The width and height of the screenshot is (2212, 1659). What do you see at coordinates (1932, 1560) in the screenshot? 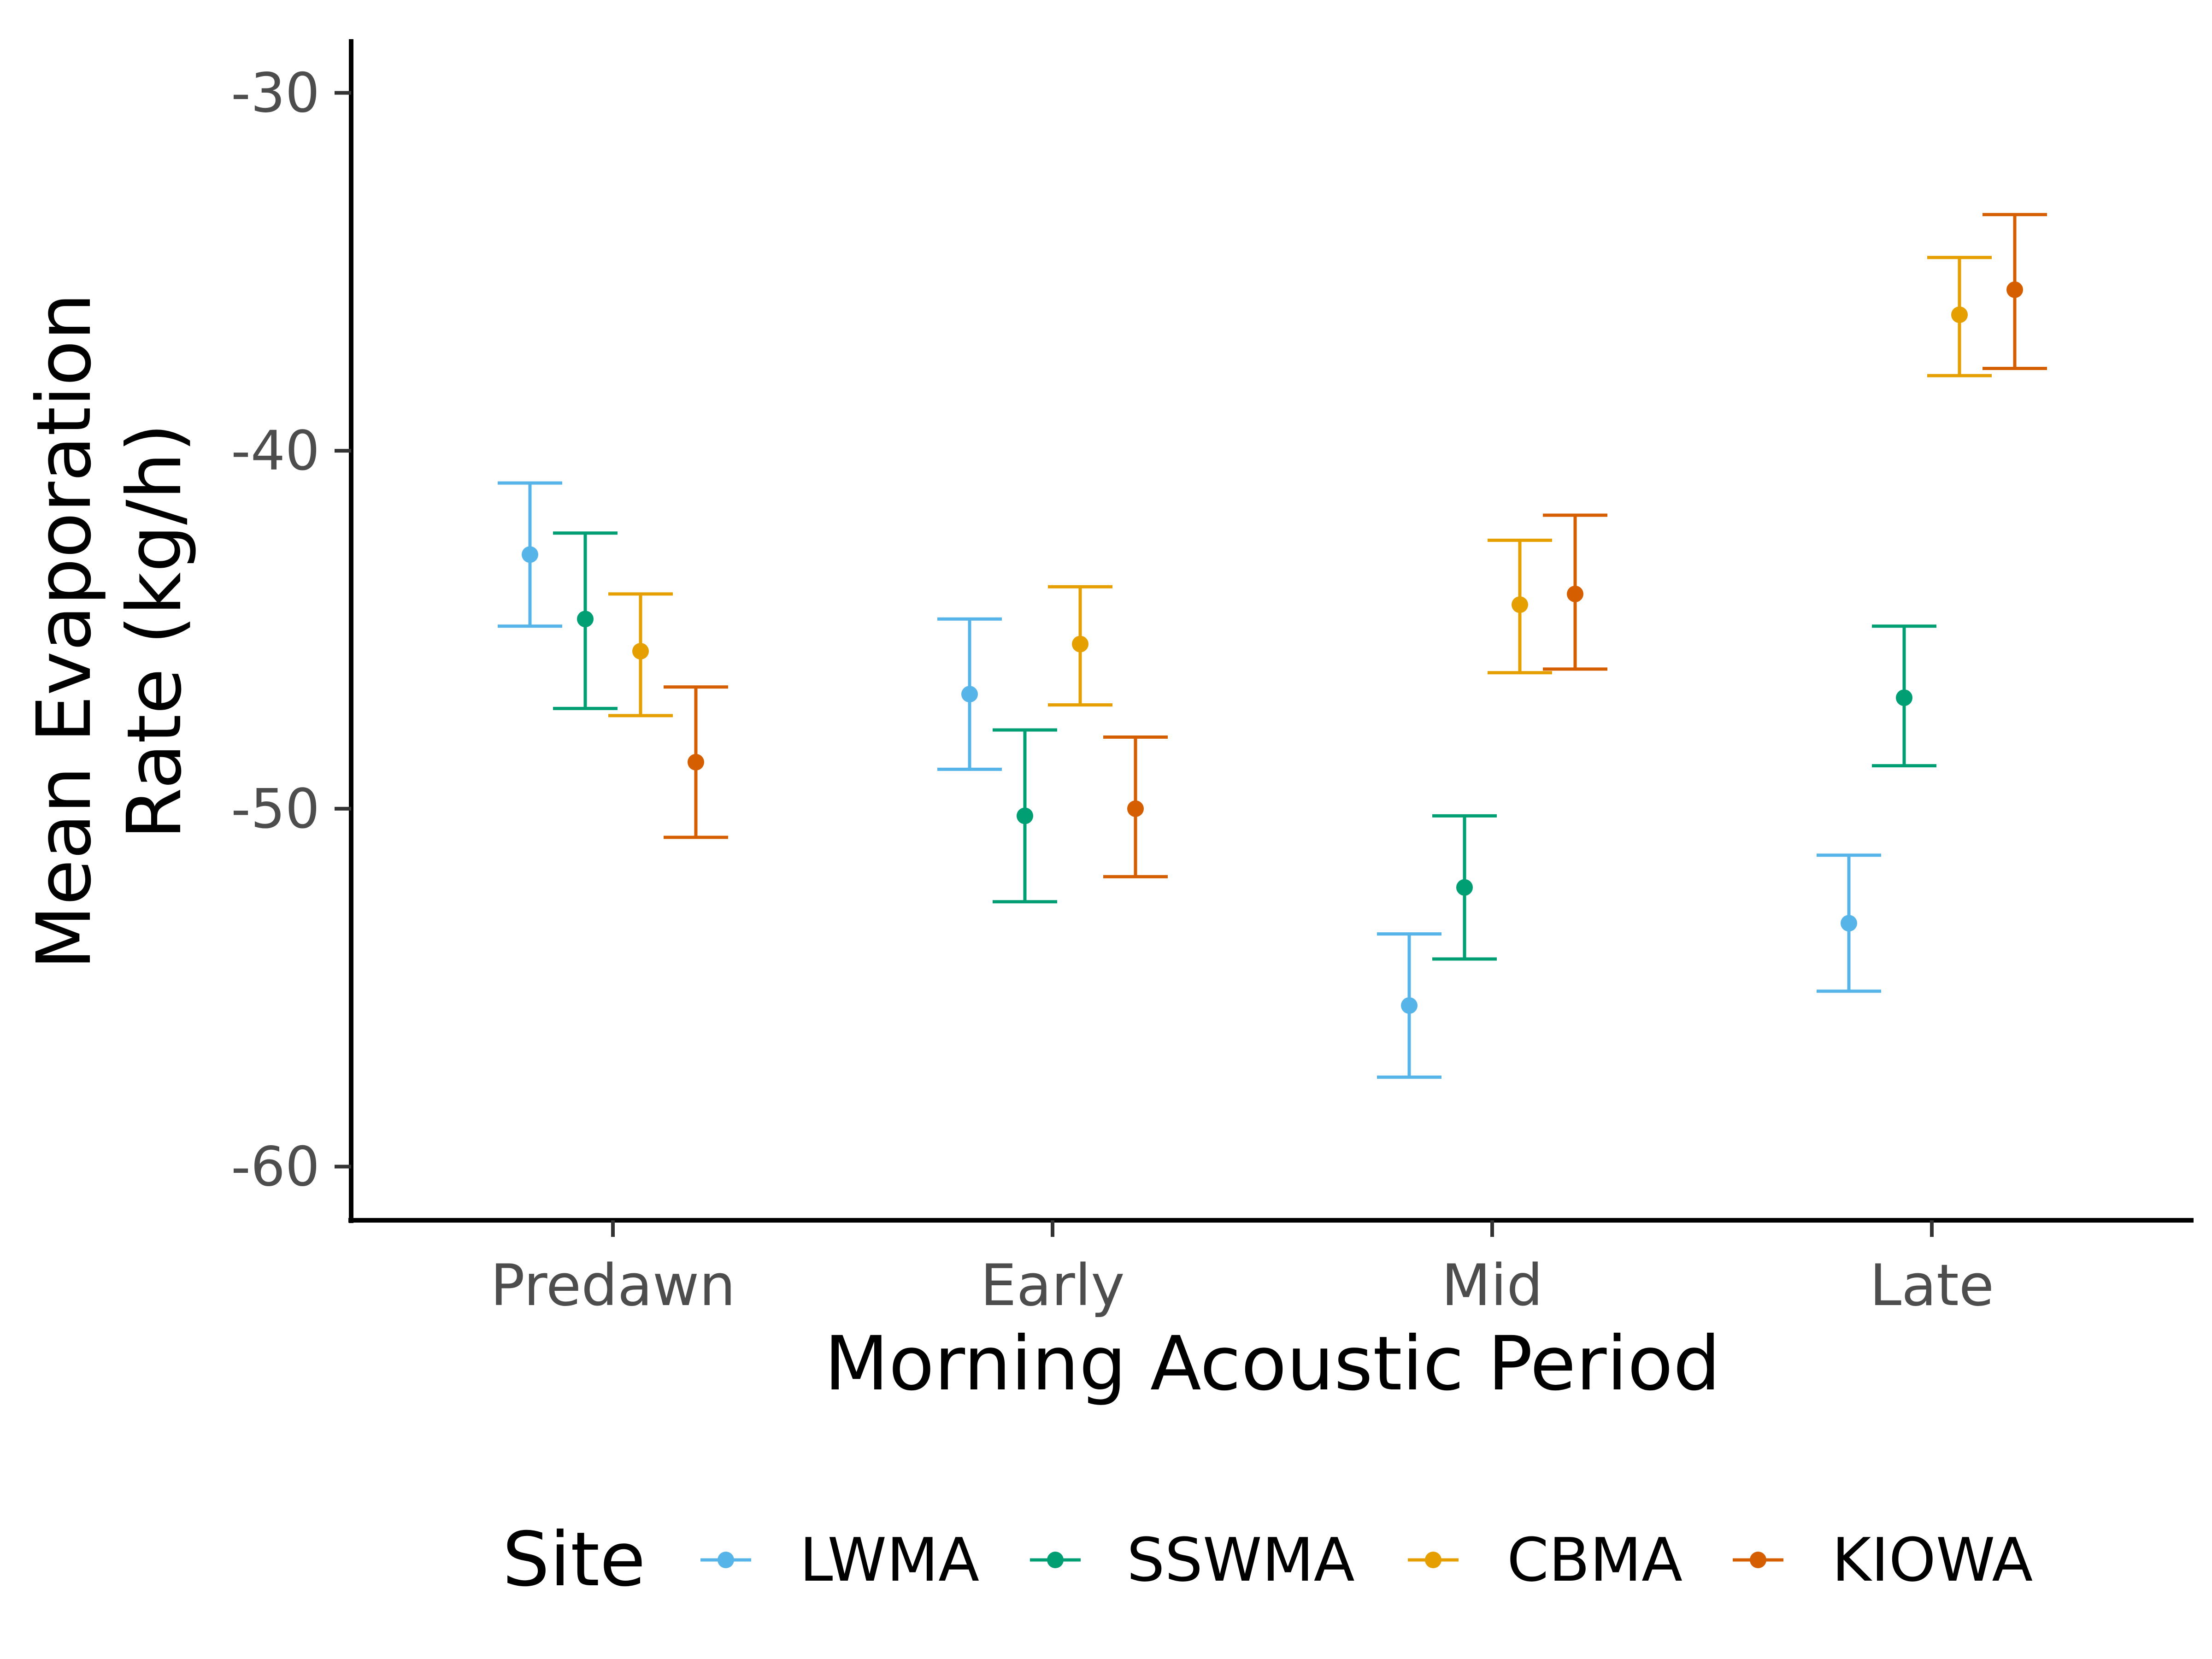
I see `legend-label-kiowa: KIOWA` at bounding box center [1932, 1560].